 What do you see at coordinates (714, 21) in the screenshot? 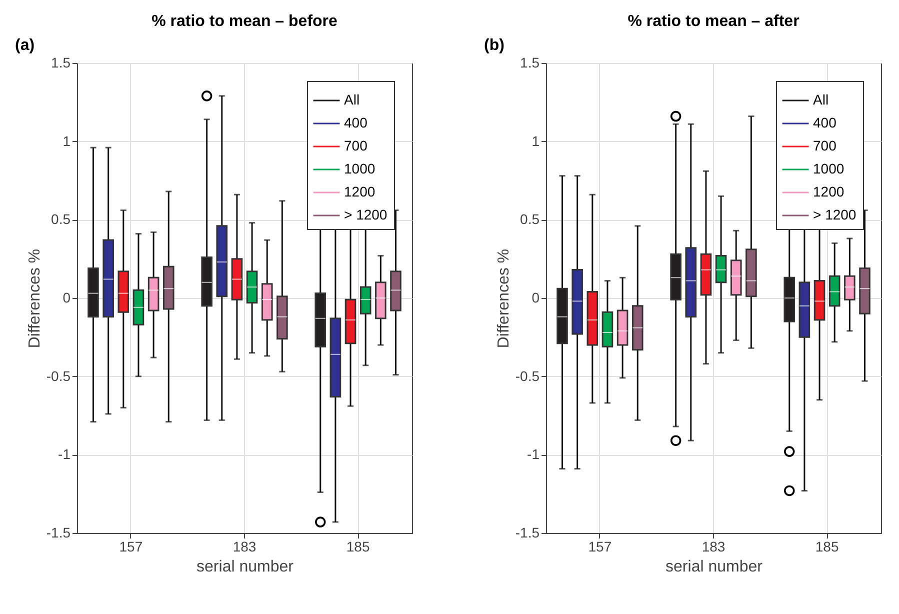
I see `chart-title: % ratio to mean – after` at bounding box center [714, 21].